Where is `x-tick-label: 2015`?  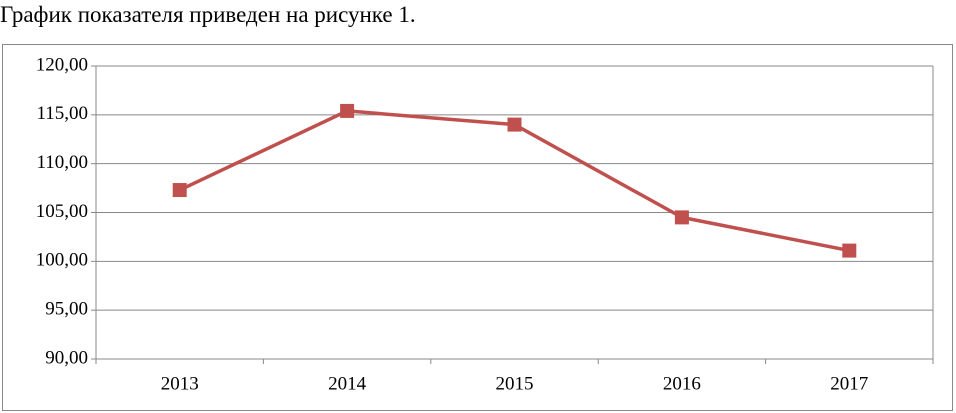
x-tick-label: 2015 is located at coordinates (515, 383).